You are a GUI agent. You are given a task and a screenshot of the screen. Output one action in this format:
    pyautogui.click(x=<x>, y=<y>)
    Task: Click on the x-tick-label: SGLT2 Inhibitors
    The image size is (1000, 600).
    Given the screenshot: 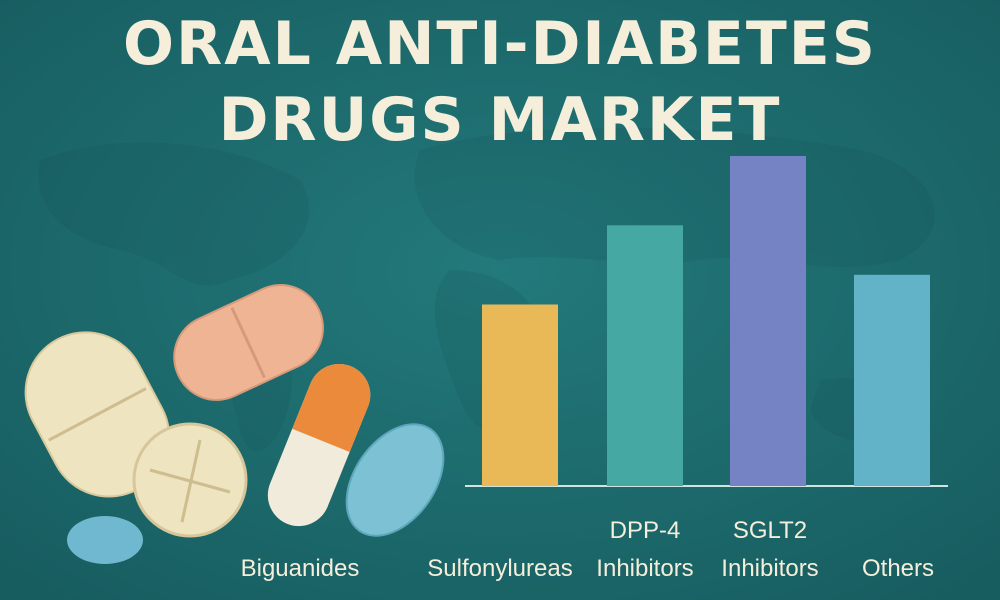 What is the action you would take?
    pyautogui.click(x=769, y=549)
    